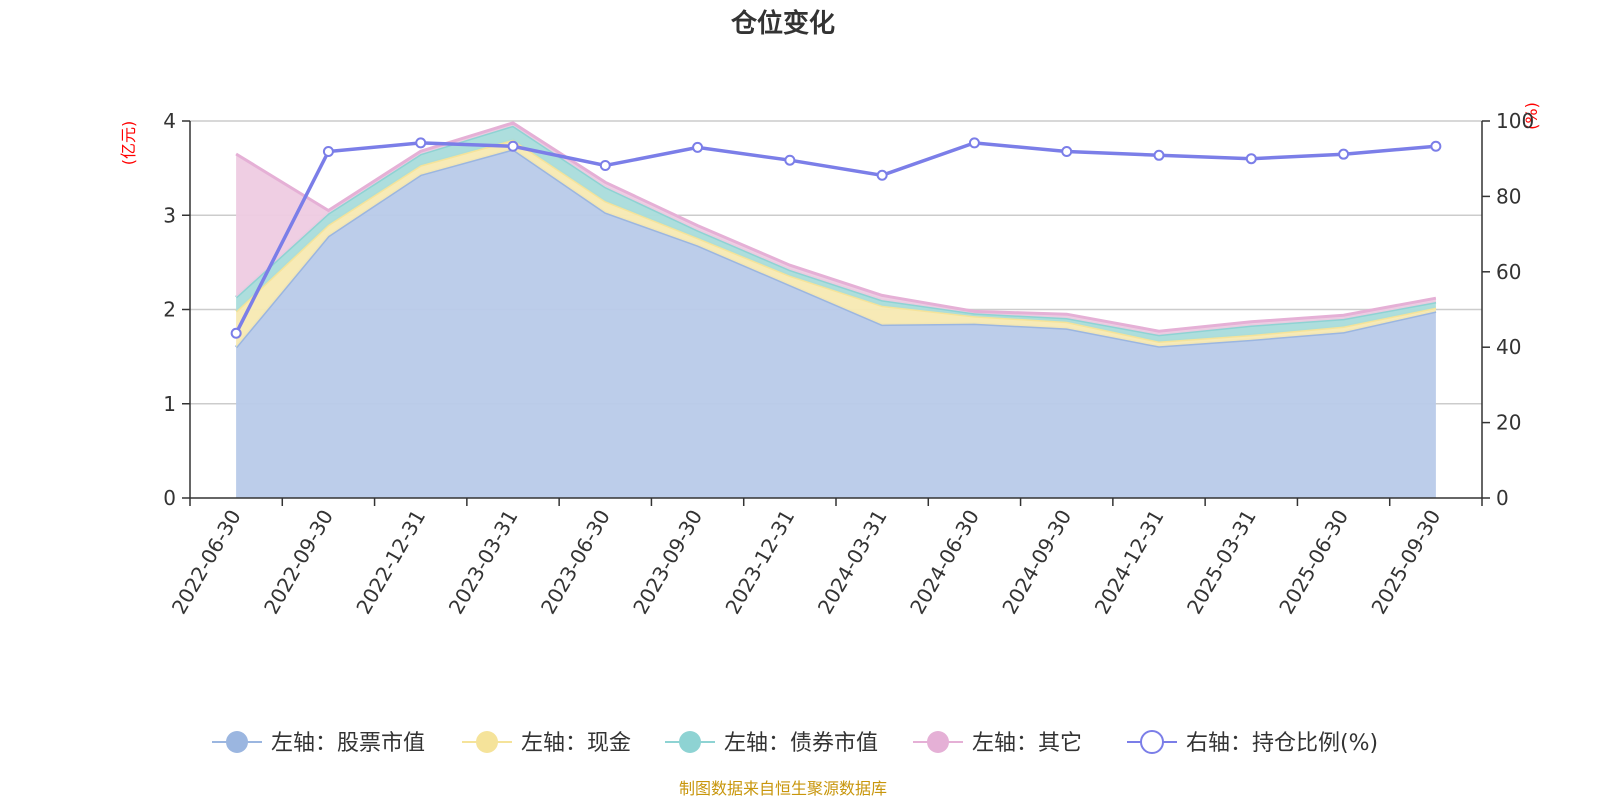 Image resolution: width=1600 pixels, height=800 pixels. Describe the element at coordinates (128, 143) in the screenshot. I see `left-axis-unit: (亿元)` at that location.